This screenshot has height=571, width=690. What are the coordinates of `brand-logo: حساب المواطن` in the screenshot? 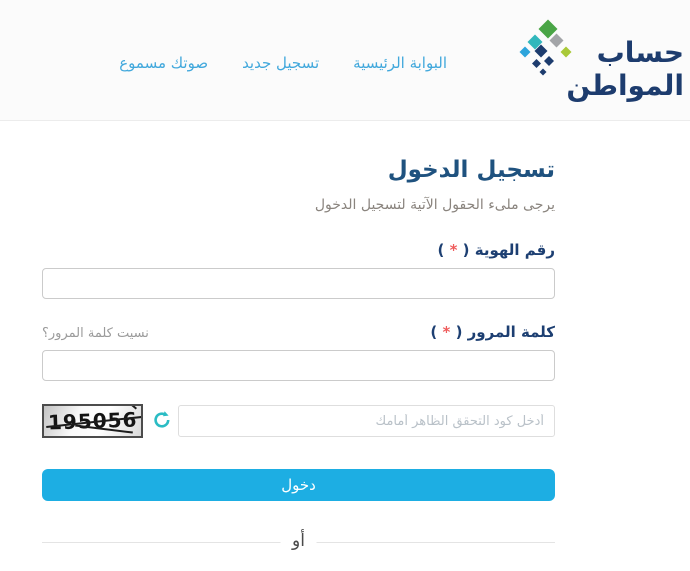 It's located at (586, 62).